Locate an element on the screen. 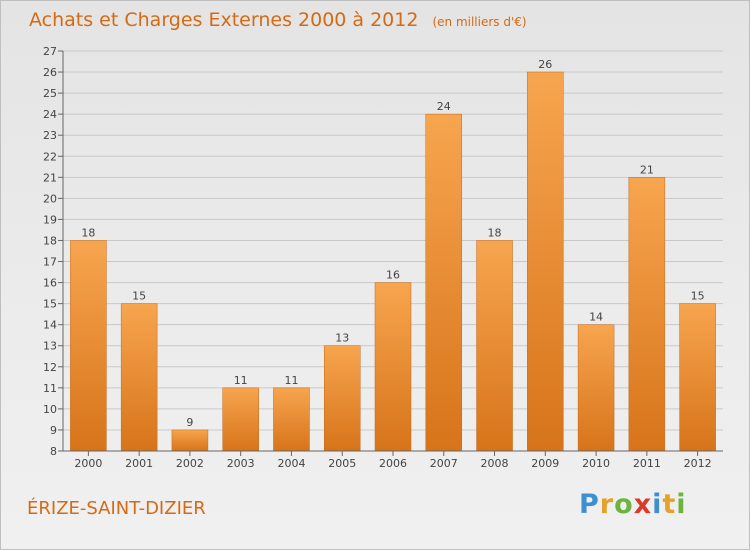  proxiti-logo: Proxiti is located at coordinates (633, 504).